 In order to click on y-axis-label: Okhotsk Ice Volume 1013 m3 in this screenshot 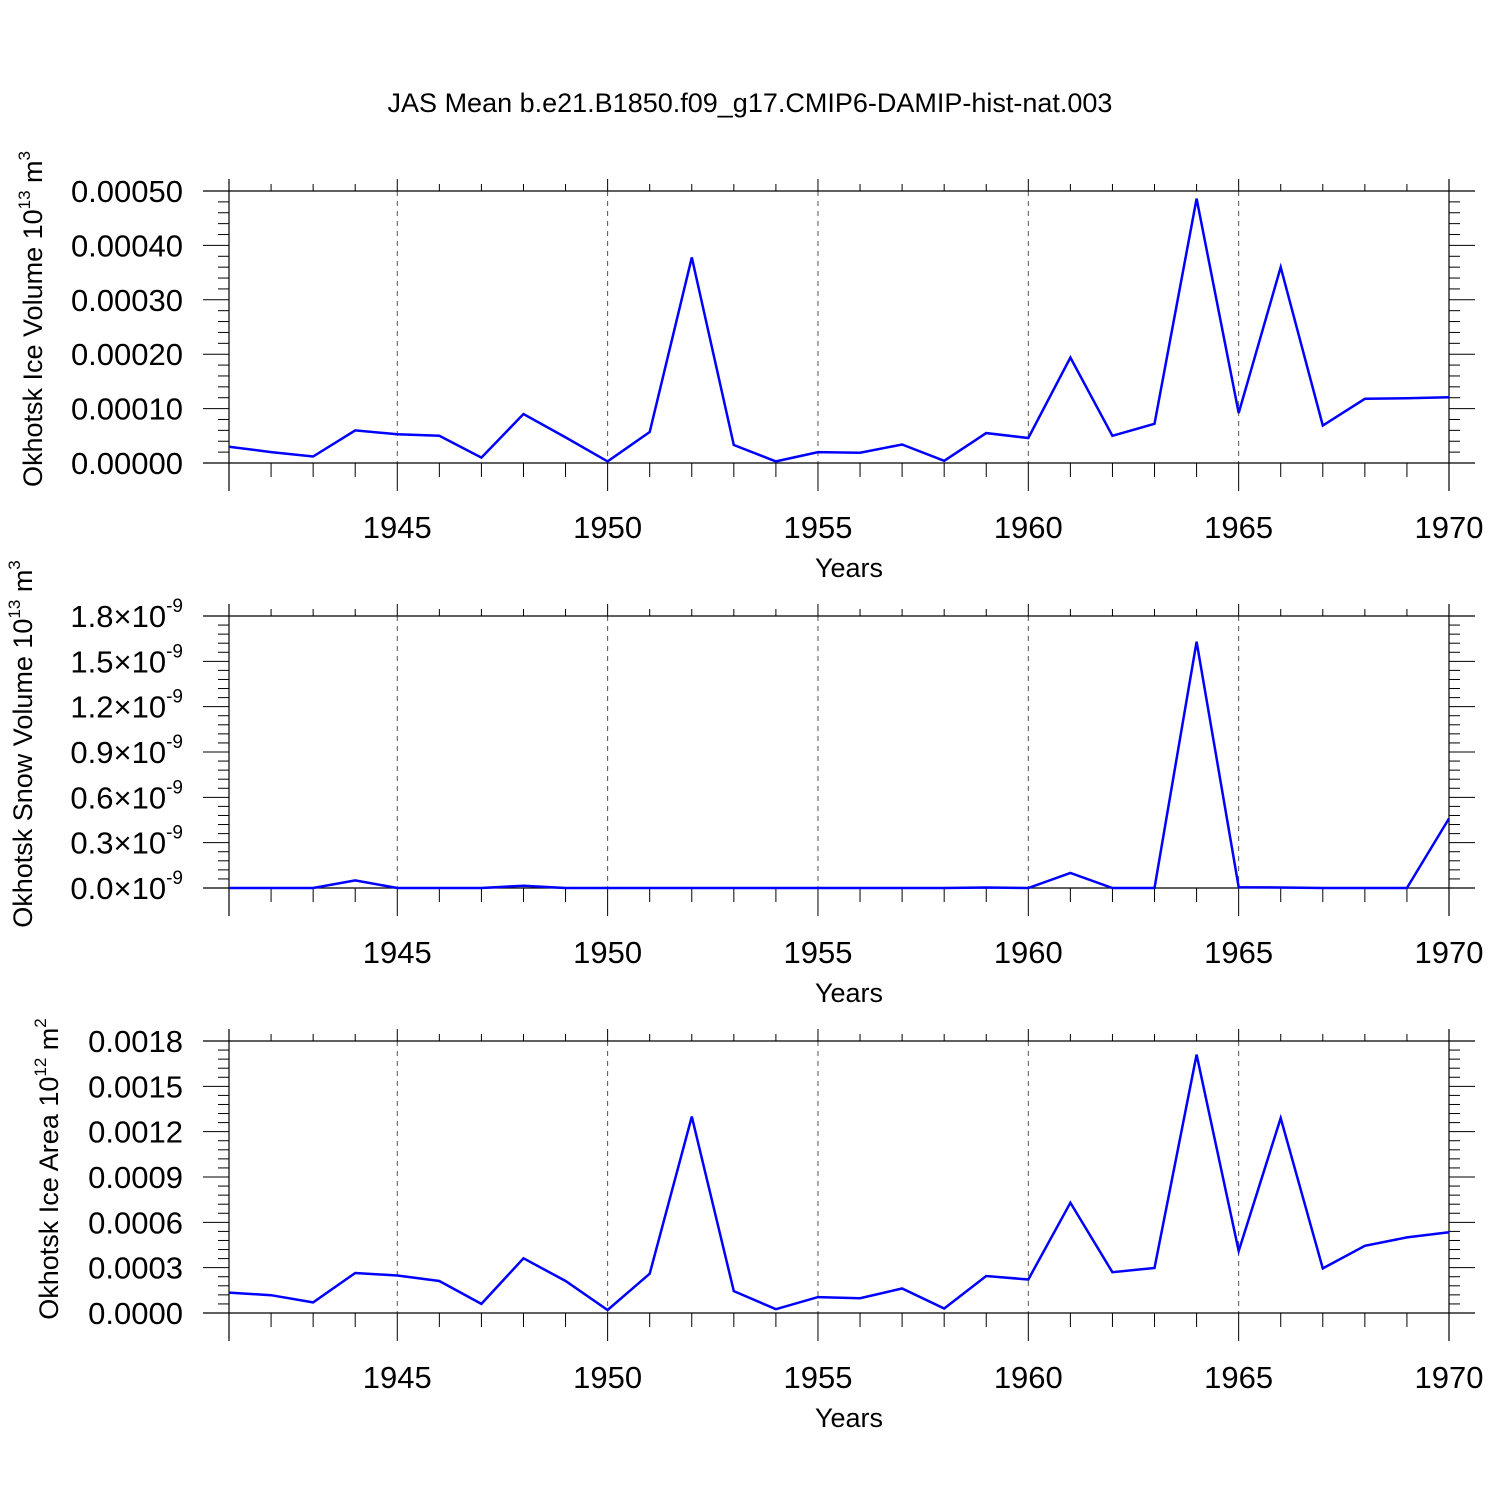, I will do `click(31, 319)`.